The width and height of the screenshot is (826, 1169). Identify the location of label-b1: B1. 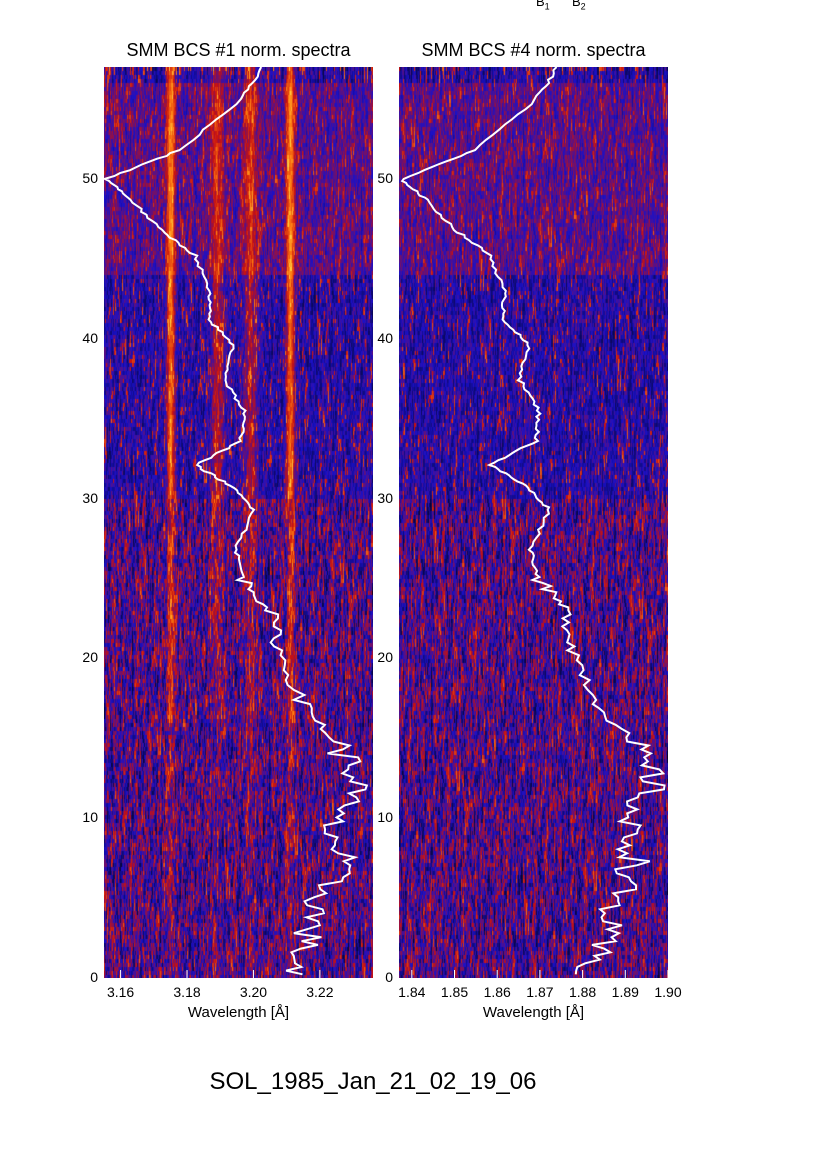
(543, 6).